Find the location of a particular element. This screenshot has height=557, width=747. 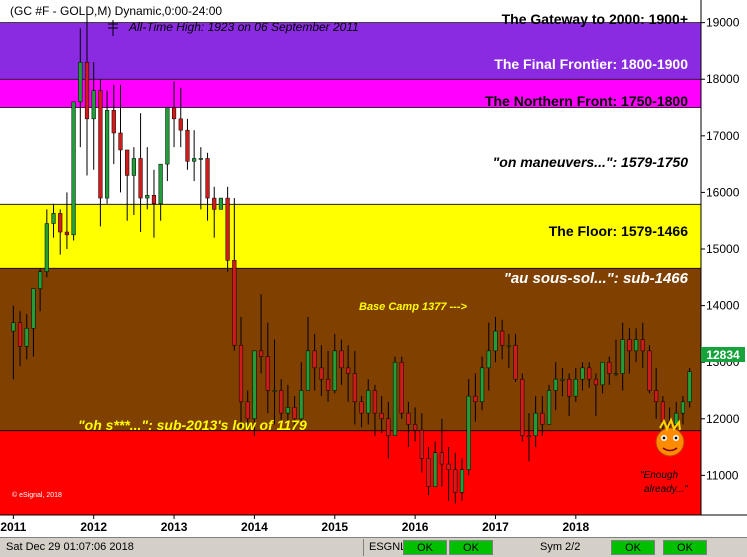

x-tick-label: 2015 is located at coordinates (334, 527).